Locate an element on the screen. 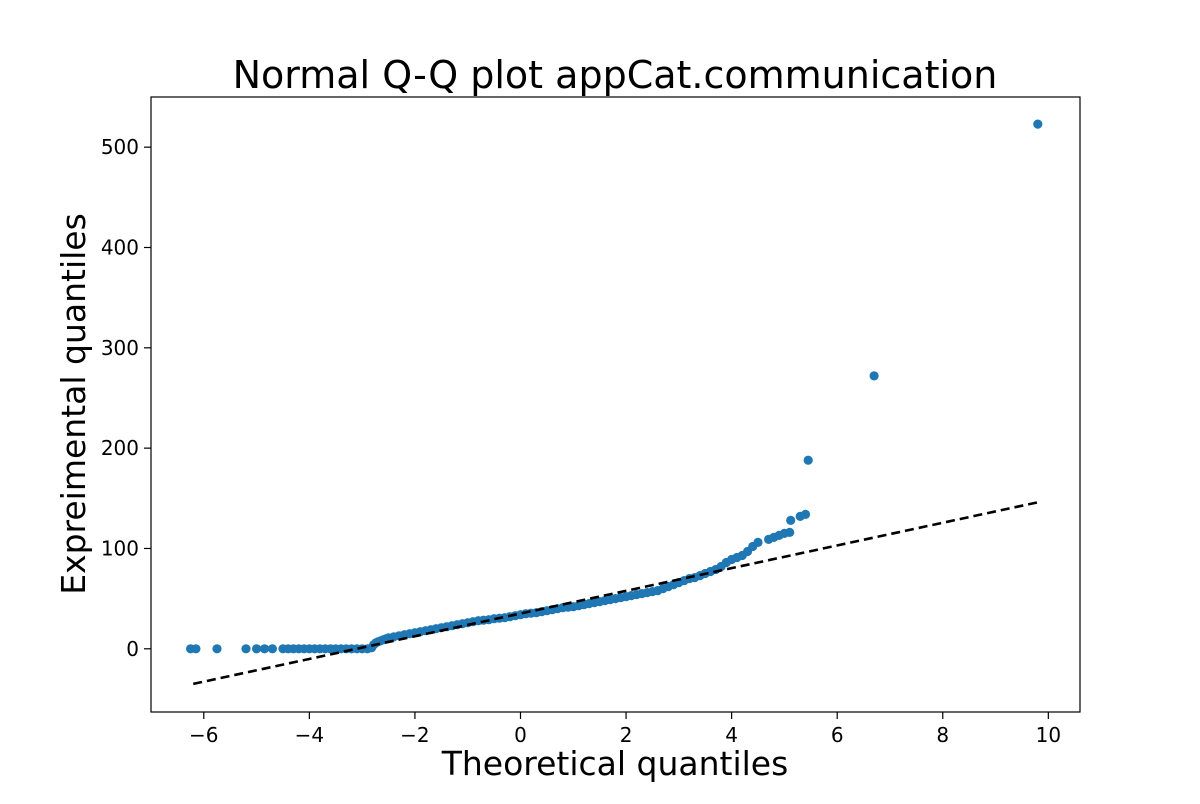  y-axis-label: Expreimental quantiles is located at coordinates (73, 404).